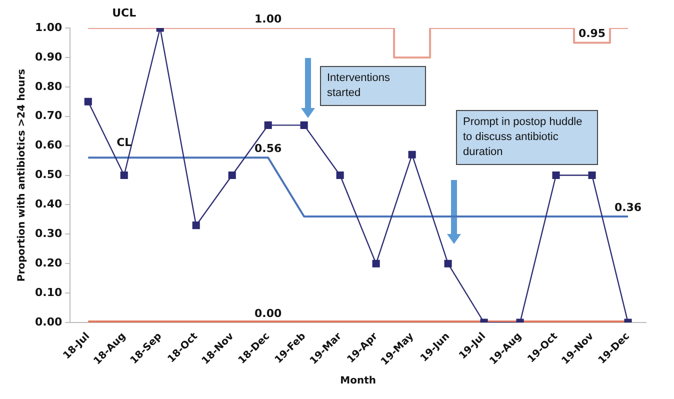  What do you see at coordinates (48, 145) in the screenshot?
I see `y-tick-label: 0.60` at bounding box center [48, 145].